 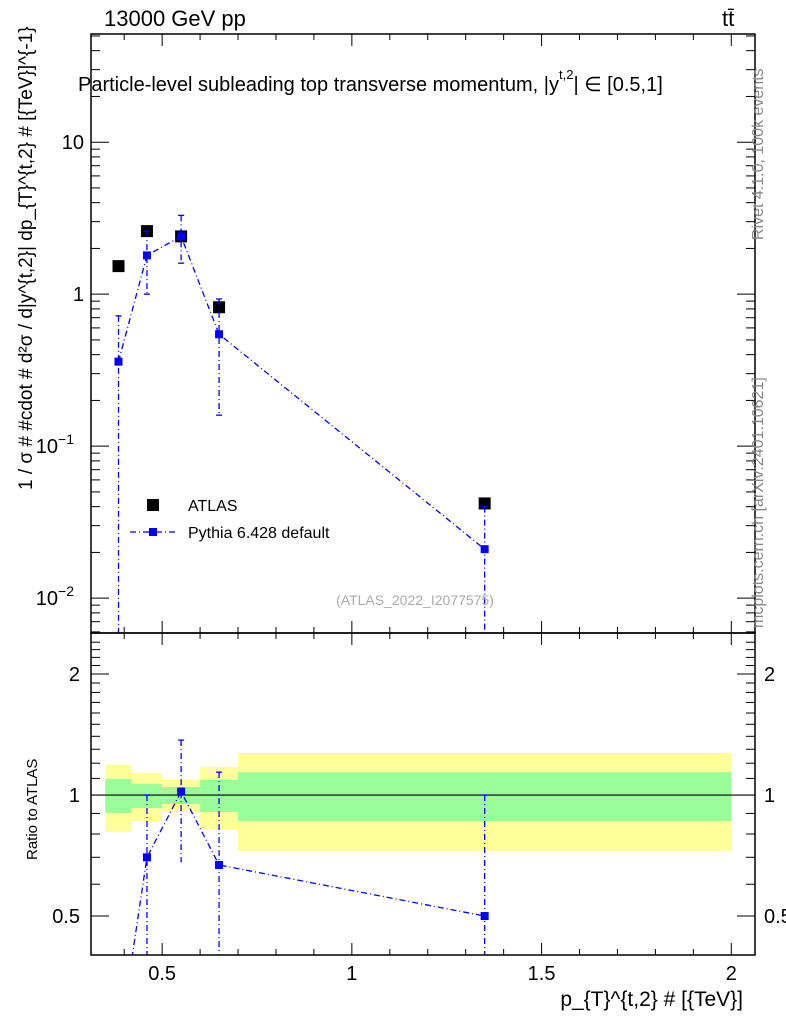 I want to click on legend-atlas-marker, so click(x=153, y=505).